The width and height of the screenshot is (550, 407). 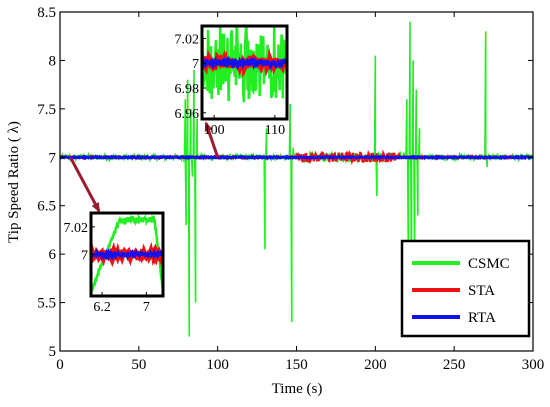 What do you see at coordinates (297, 389) in the screenshot?
I see `x-axis-label: Time (s)` at bounding box center [297, 389].